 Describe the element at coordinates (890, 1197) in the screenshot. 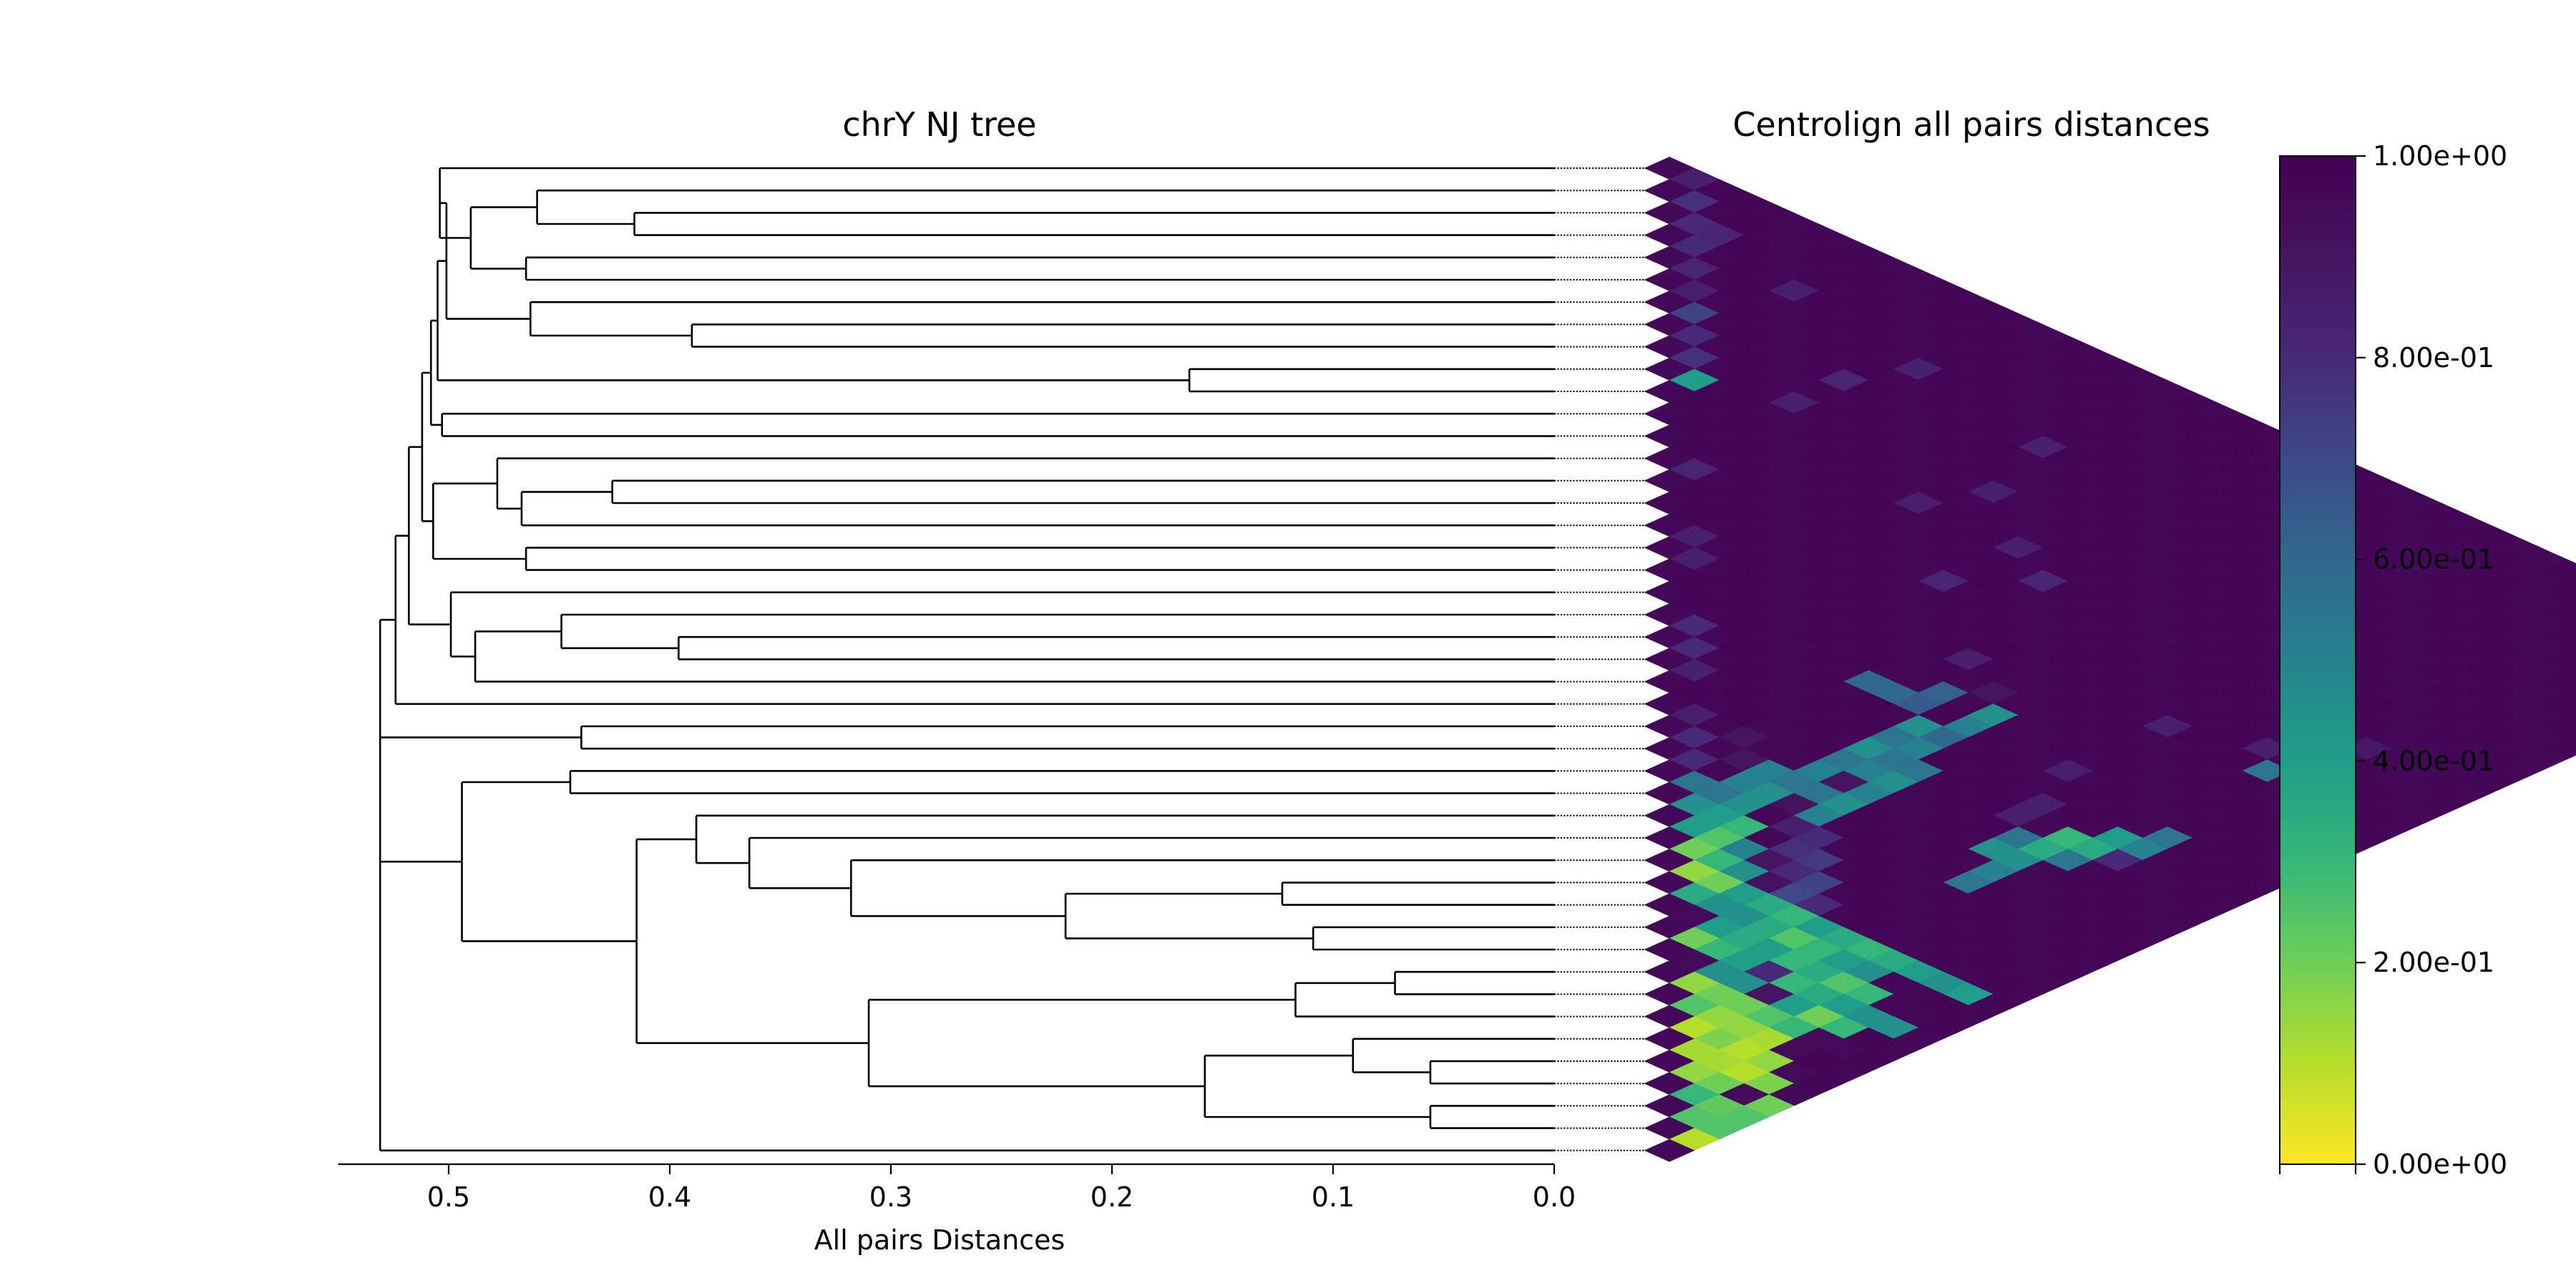

I see `x-tick-label: 0.3` at that location.